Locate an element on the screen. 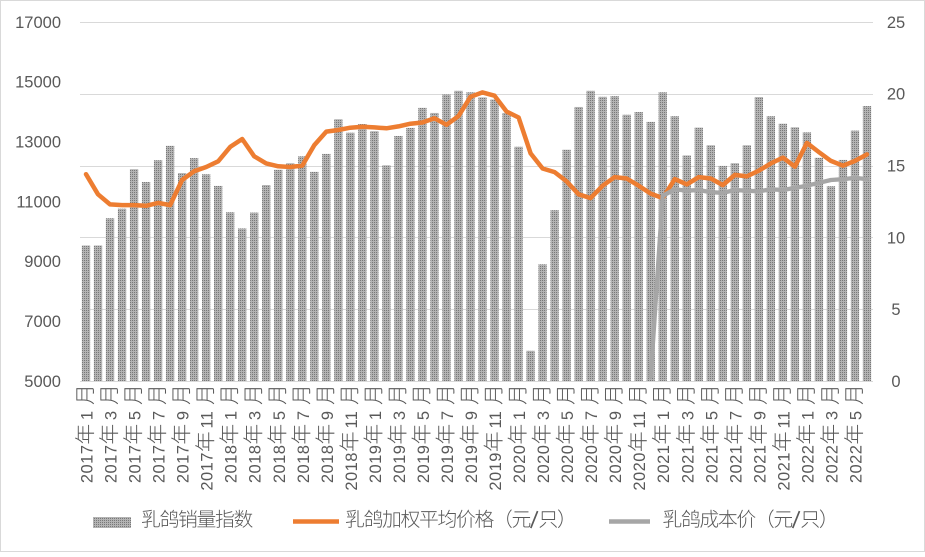 This screenshot has width=925, height=557. svg-text: 15 is located at coordinates (896, 167).